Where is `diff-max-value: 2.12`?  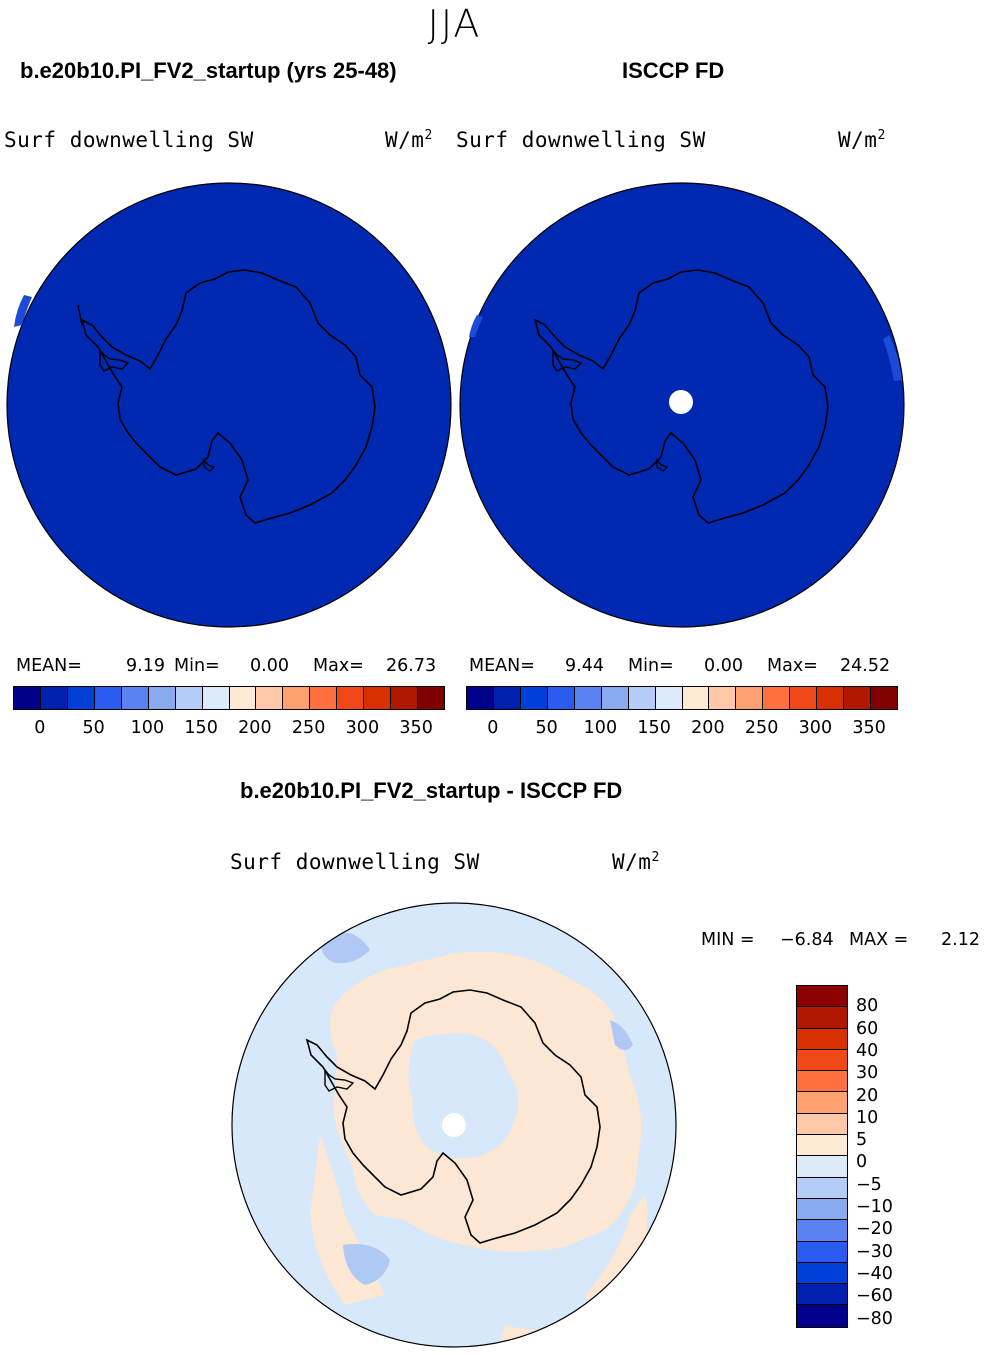 diff-max-value: 2.12 is located at coordinates (960, 940).